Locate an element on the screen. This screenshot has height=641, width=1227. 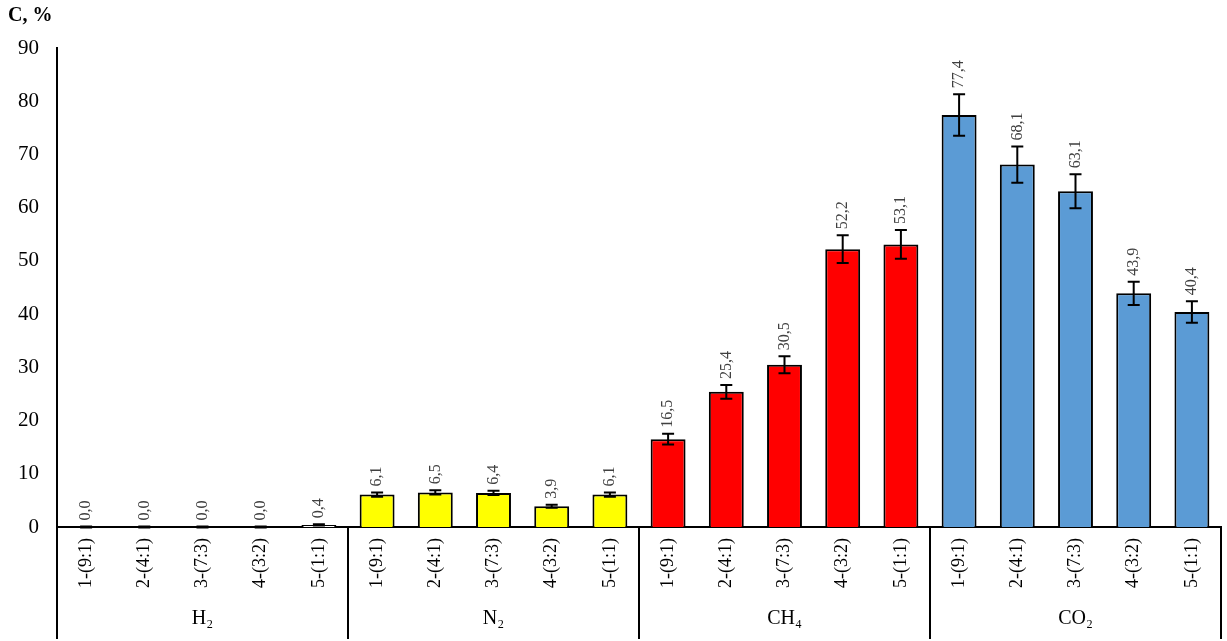
data-label: 0,4 is located at coordinates (318, 508).